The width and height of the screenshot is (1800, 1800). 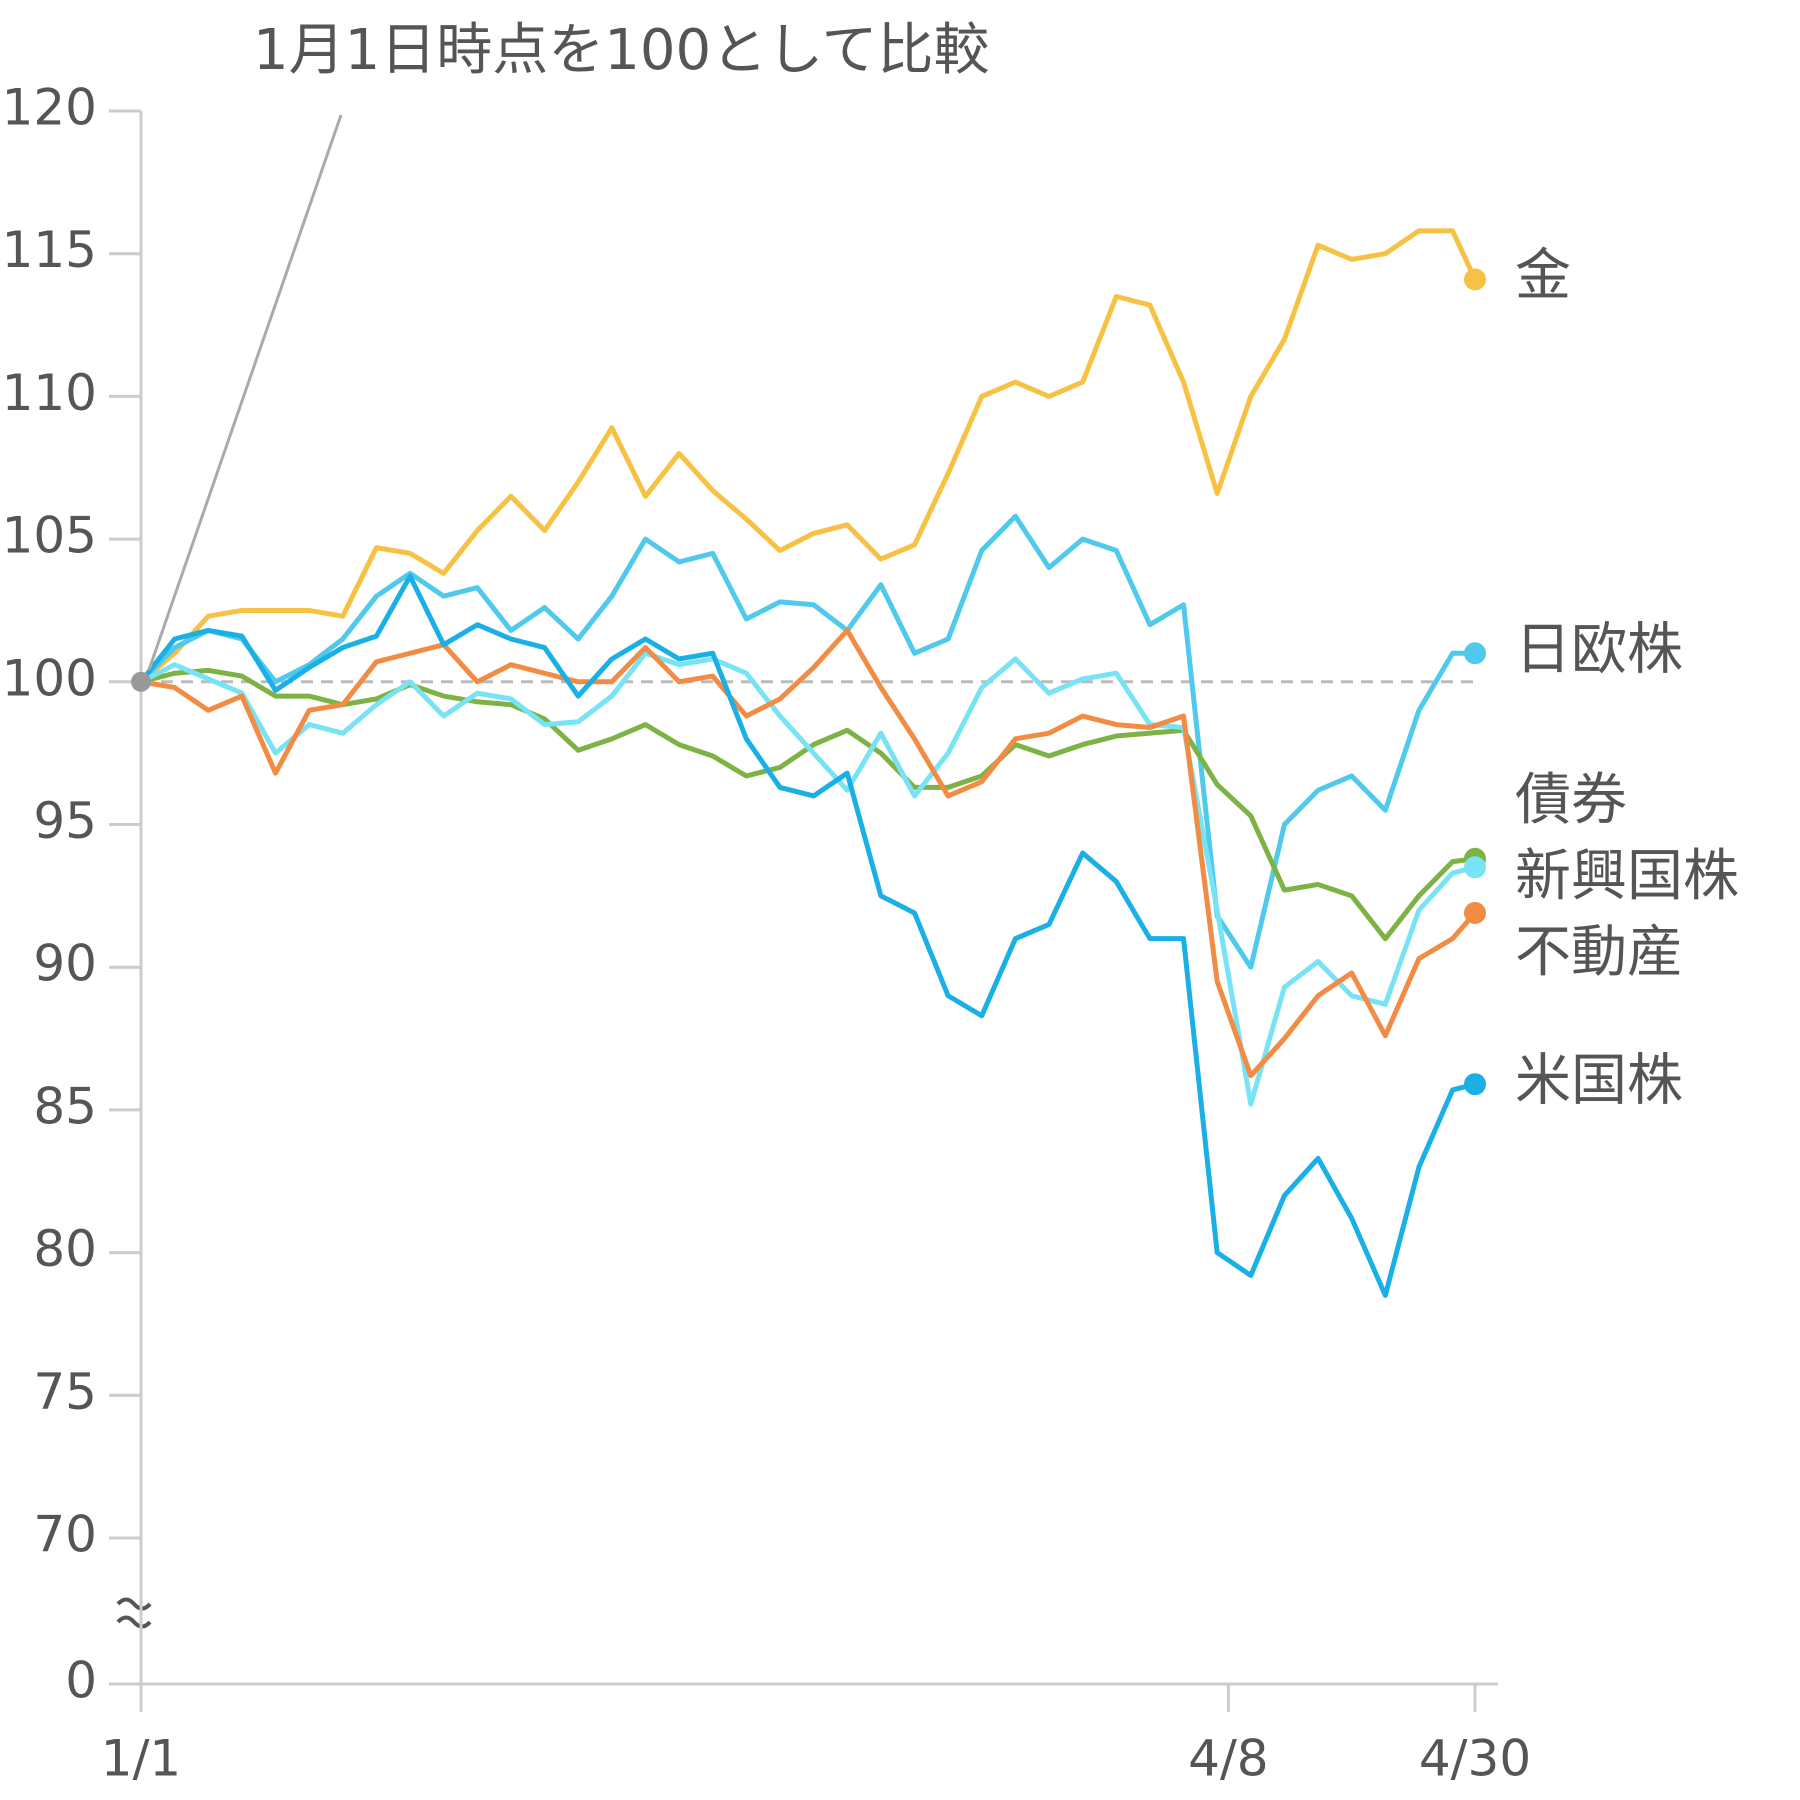 I want to click on y-tick-label: 85, so click(x=65, y=1106).